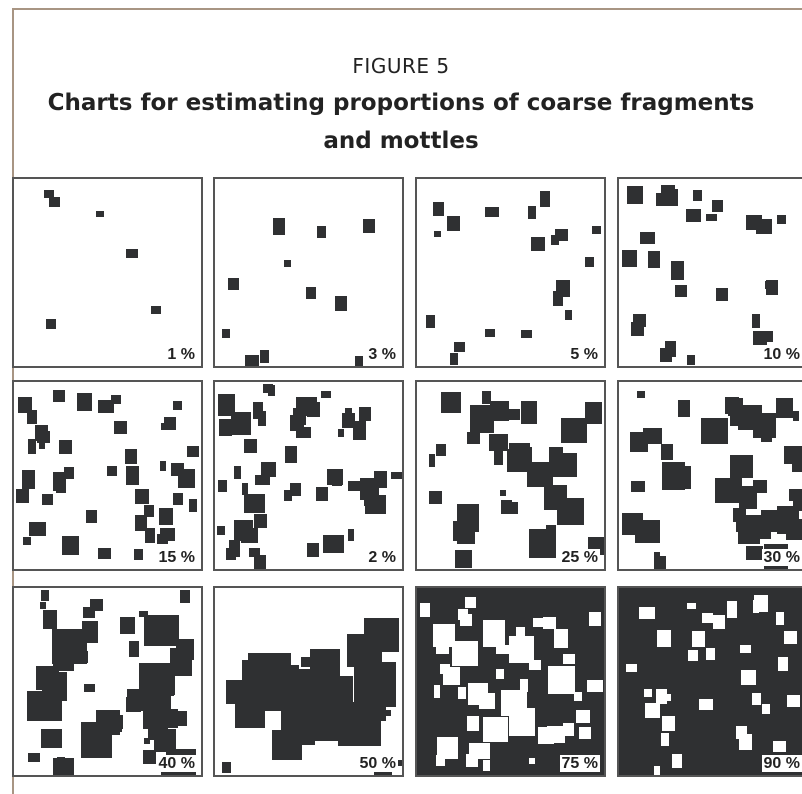 The height and width of the screenshot is (794, 802). Describe the element at coordinates (382, 557) in the screenshot. I see `percent-label: 2 %` at that location.